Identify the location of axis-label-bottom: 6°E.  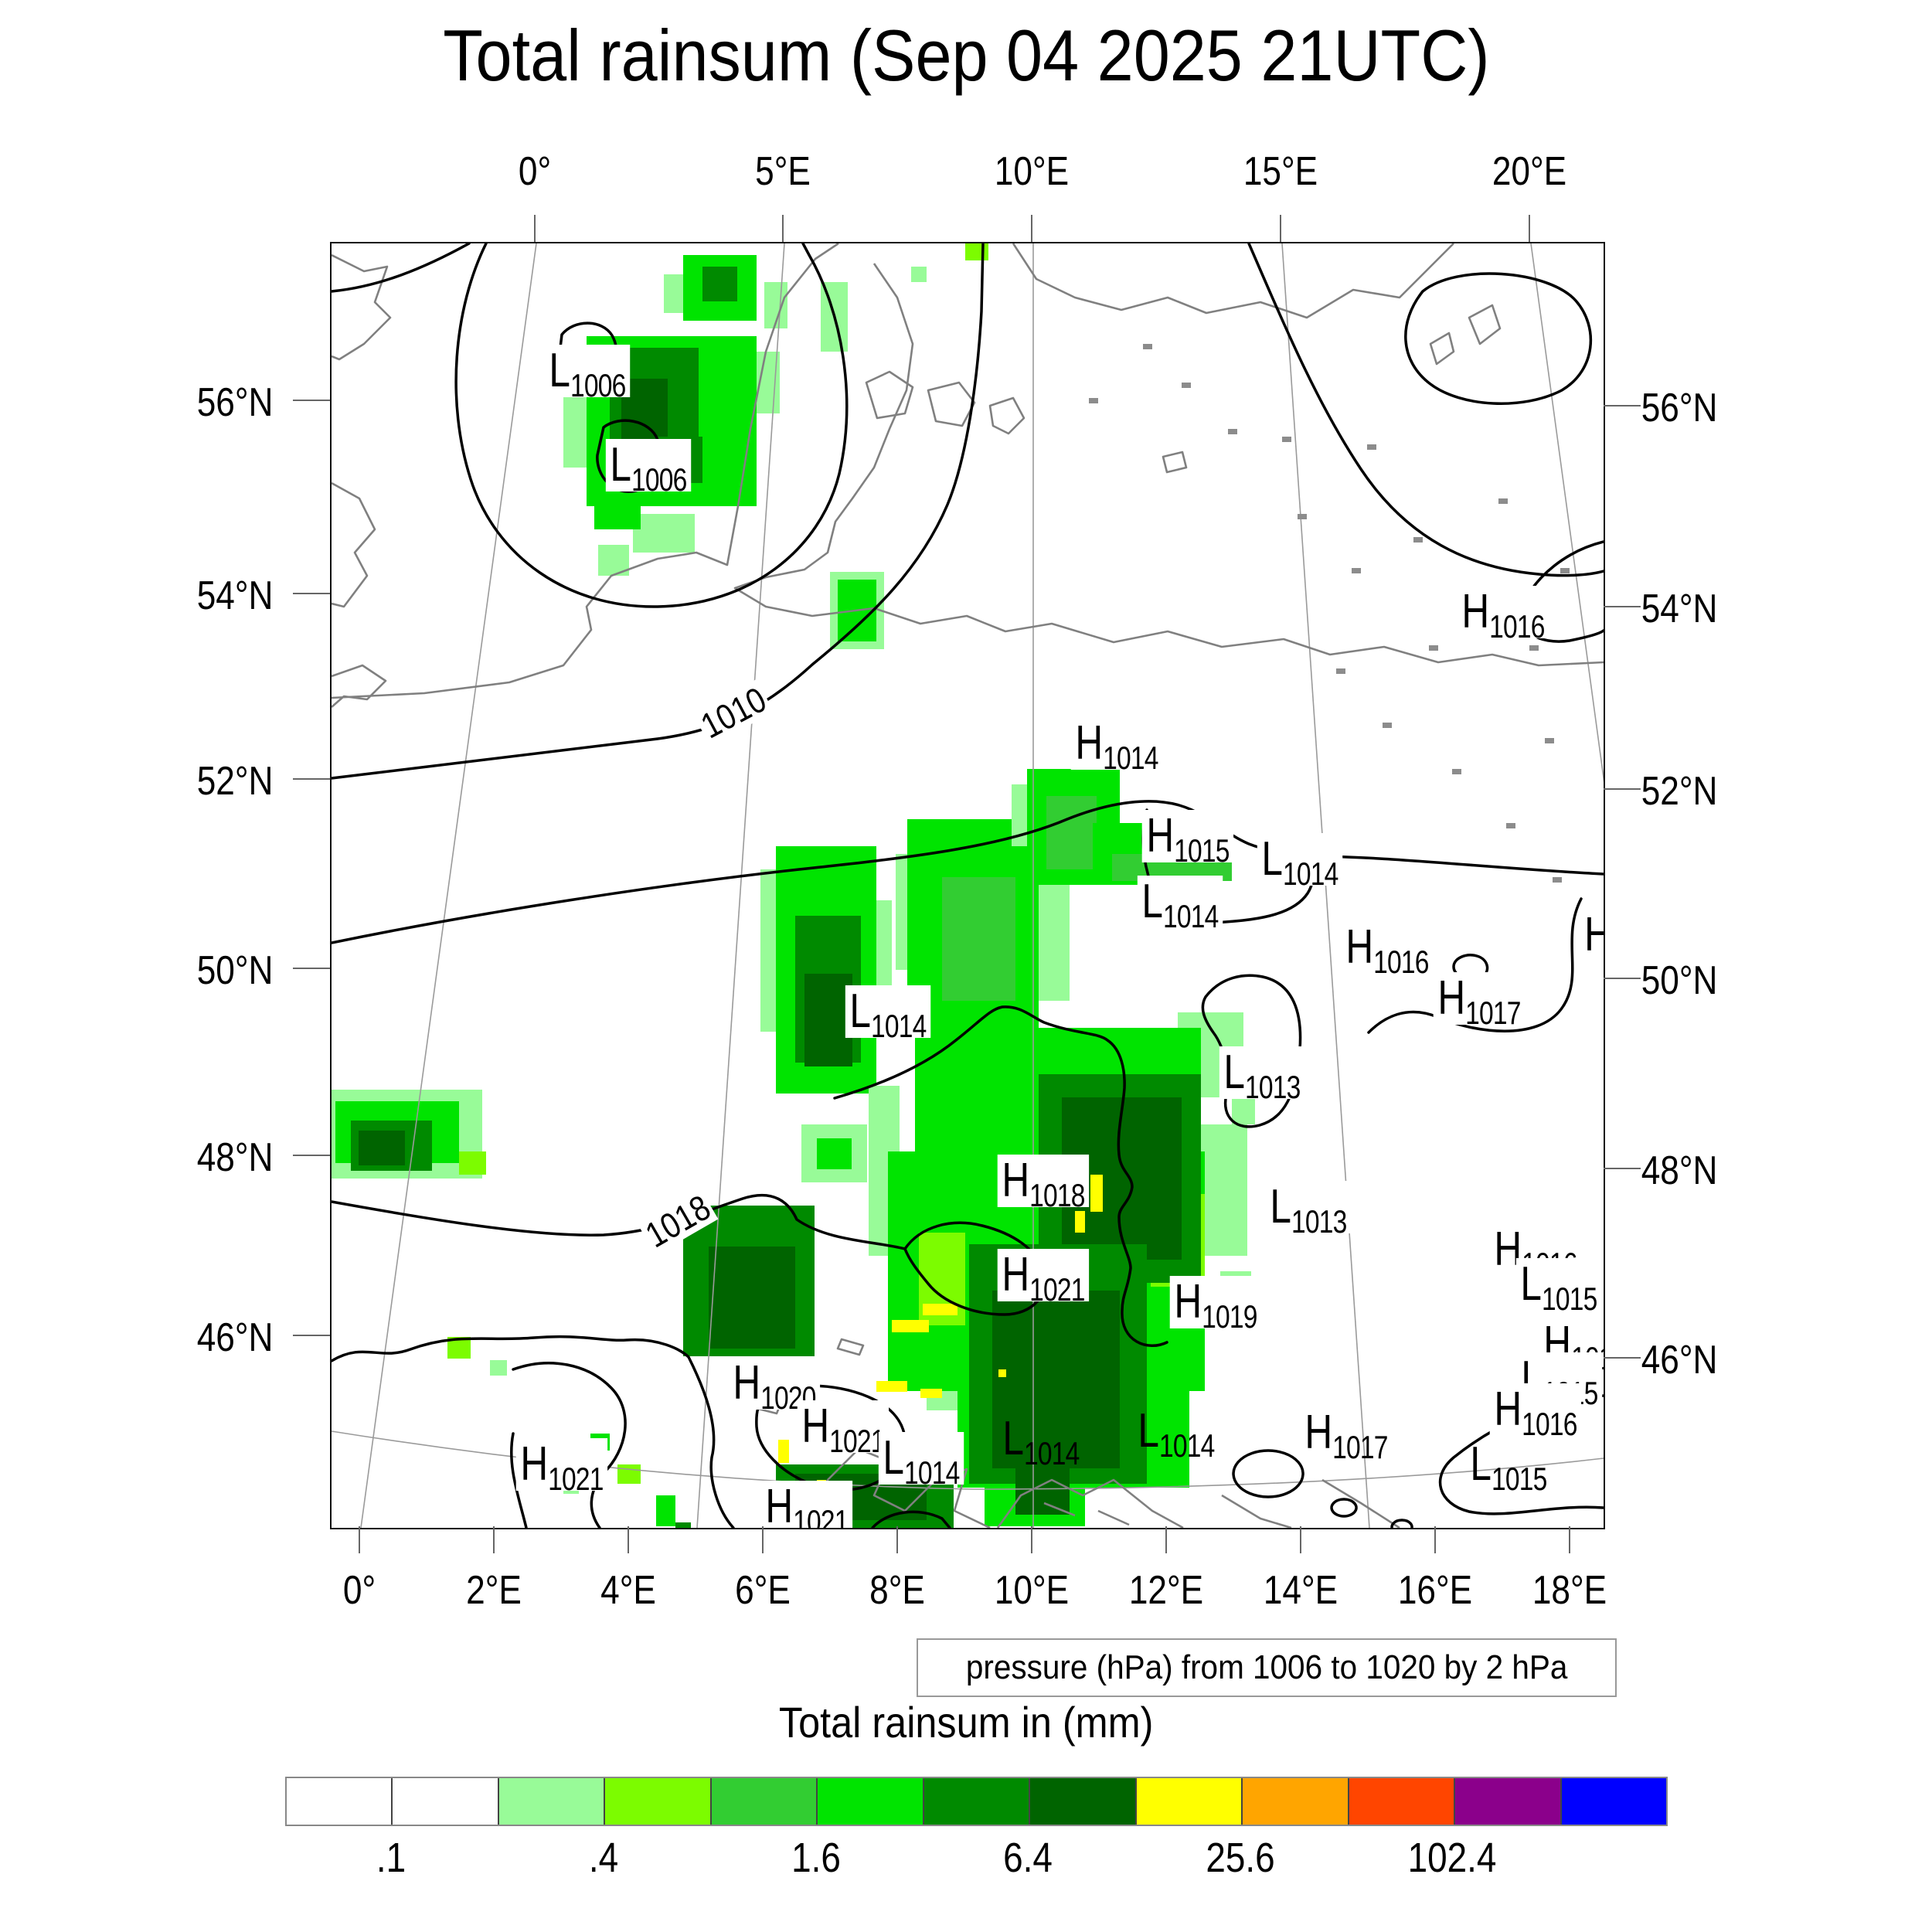
(763, 1590).